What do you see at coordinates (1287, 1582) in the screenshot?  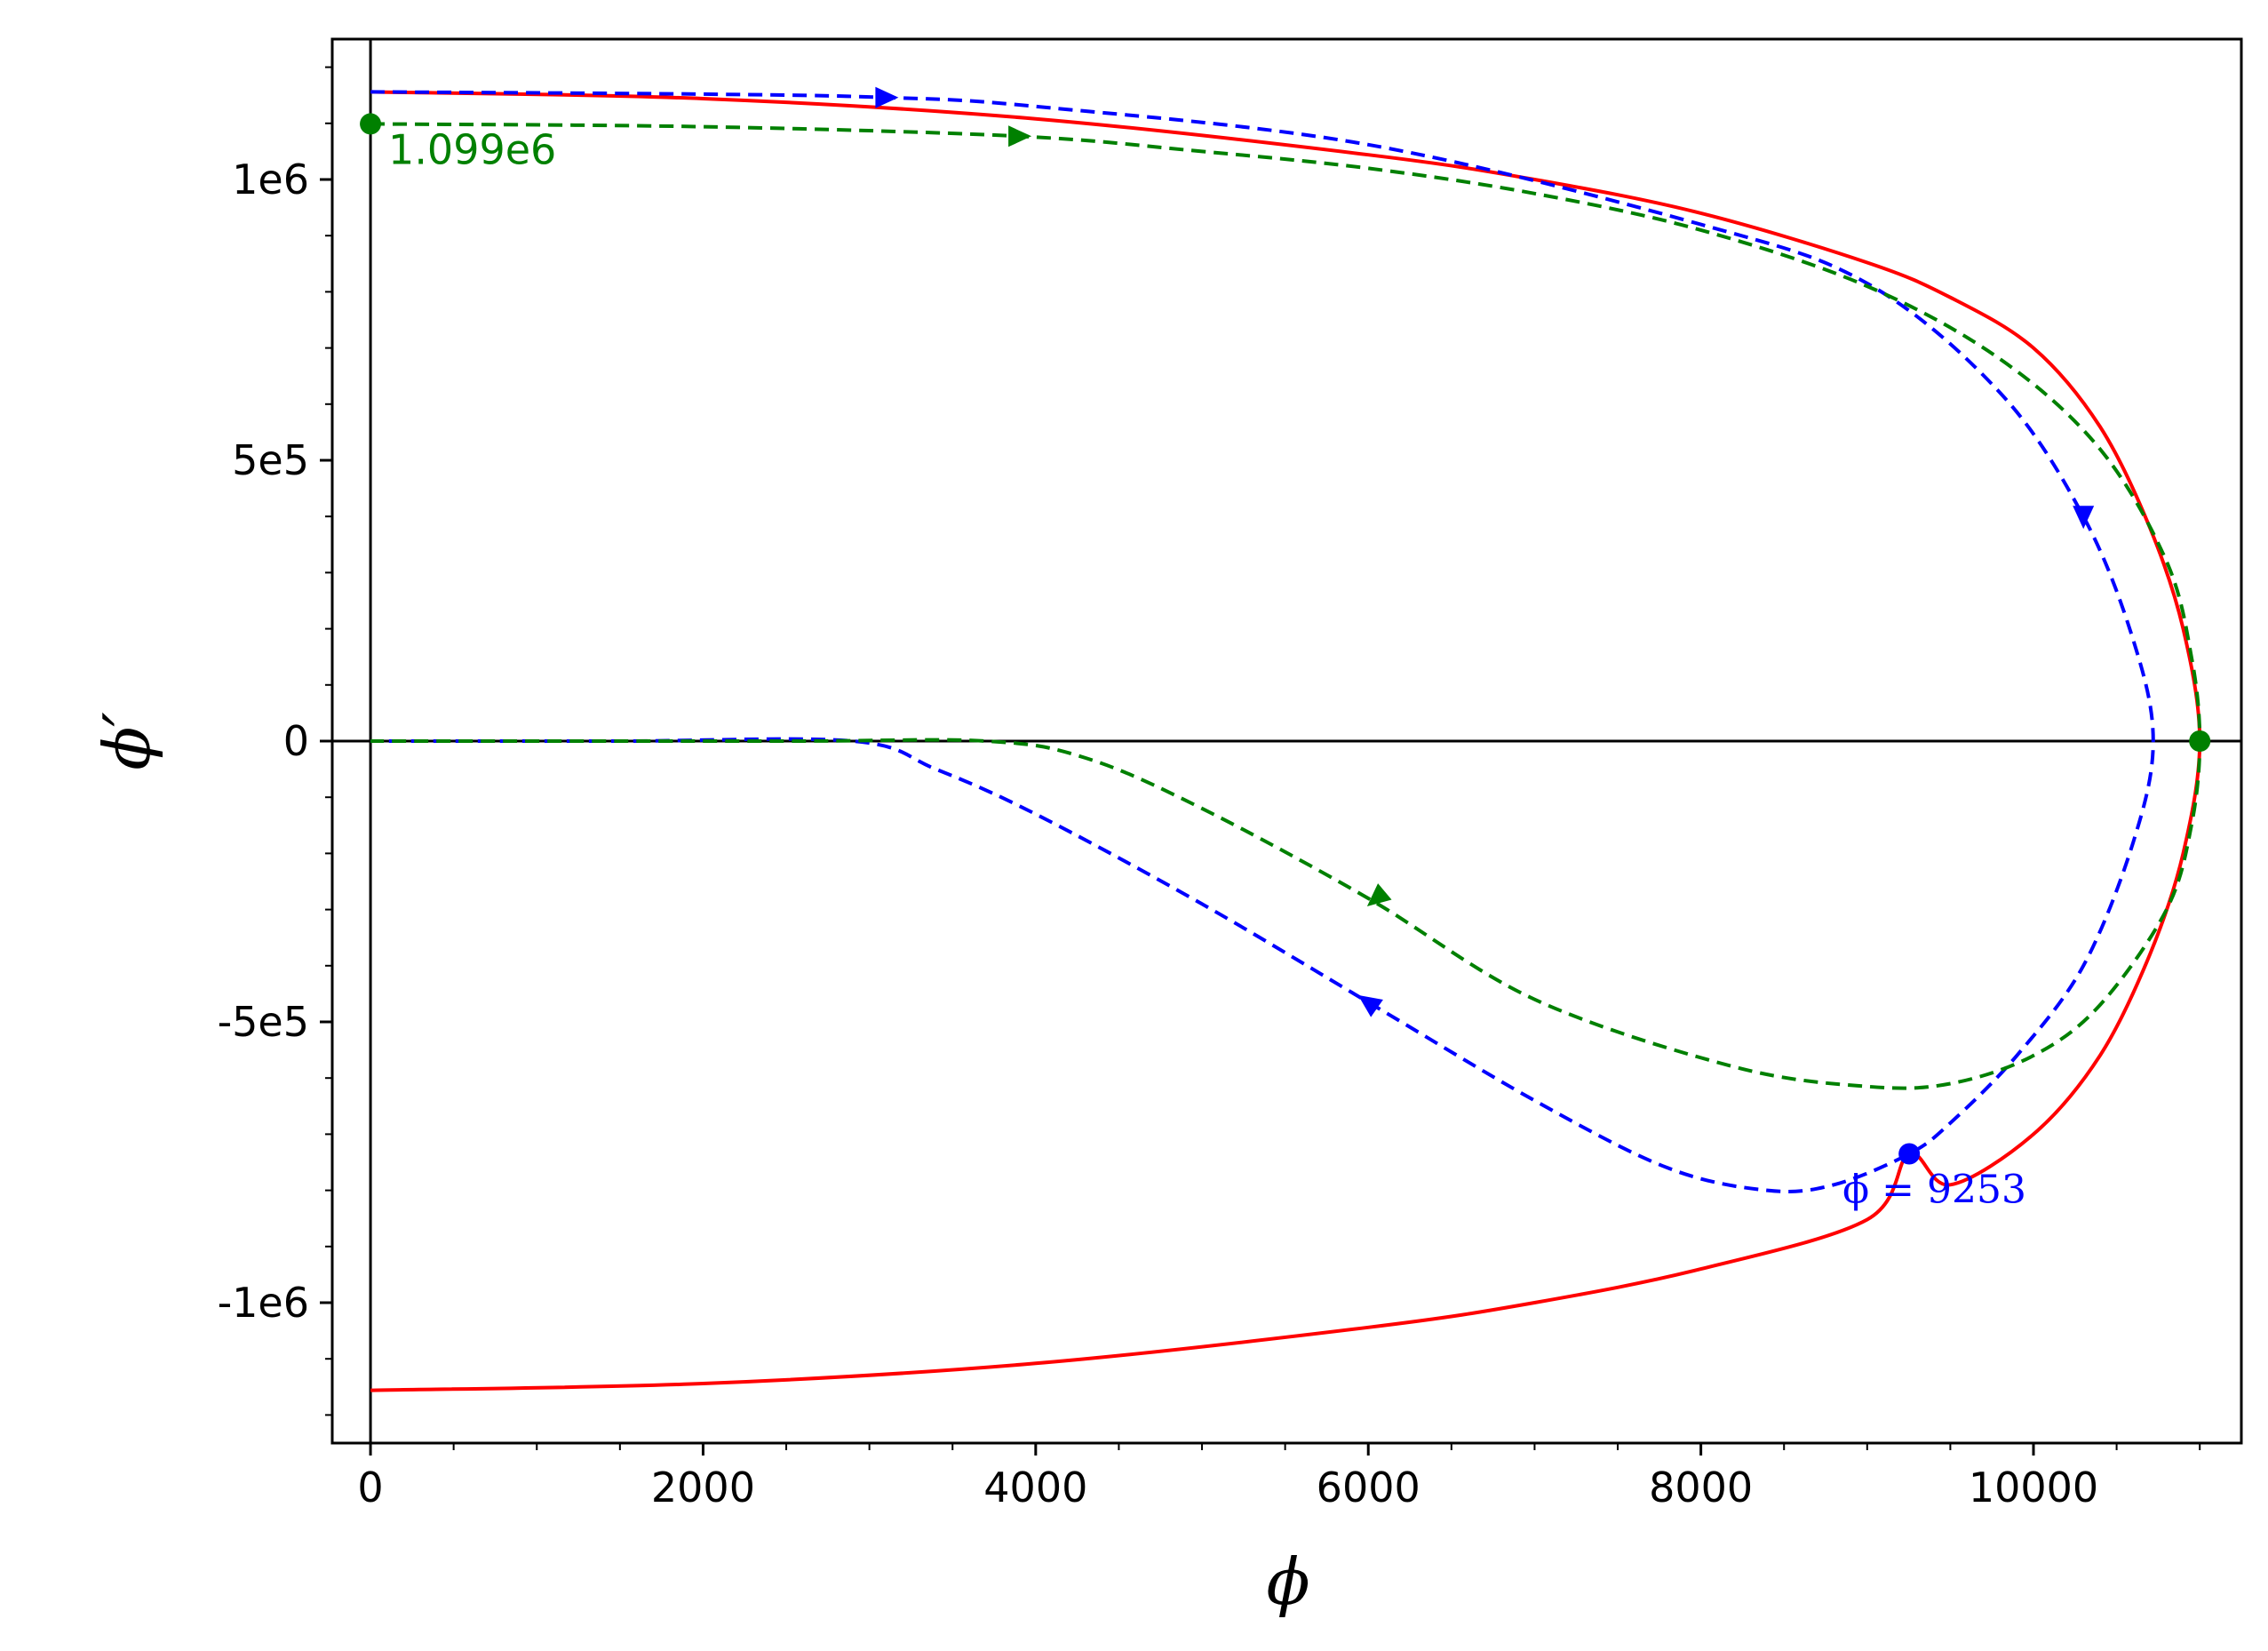 I see `x-axis-label: ϕ` at bounding box center [1287, 1582].